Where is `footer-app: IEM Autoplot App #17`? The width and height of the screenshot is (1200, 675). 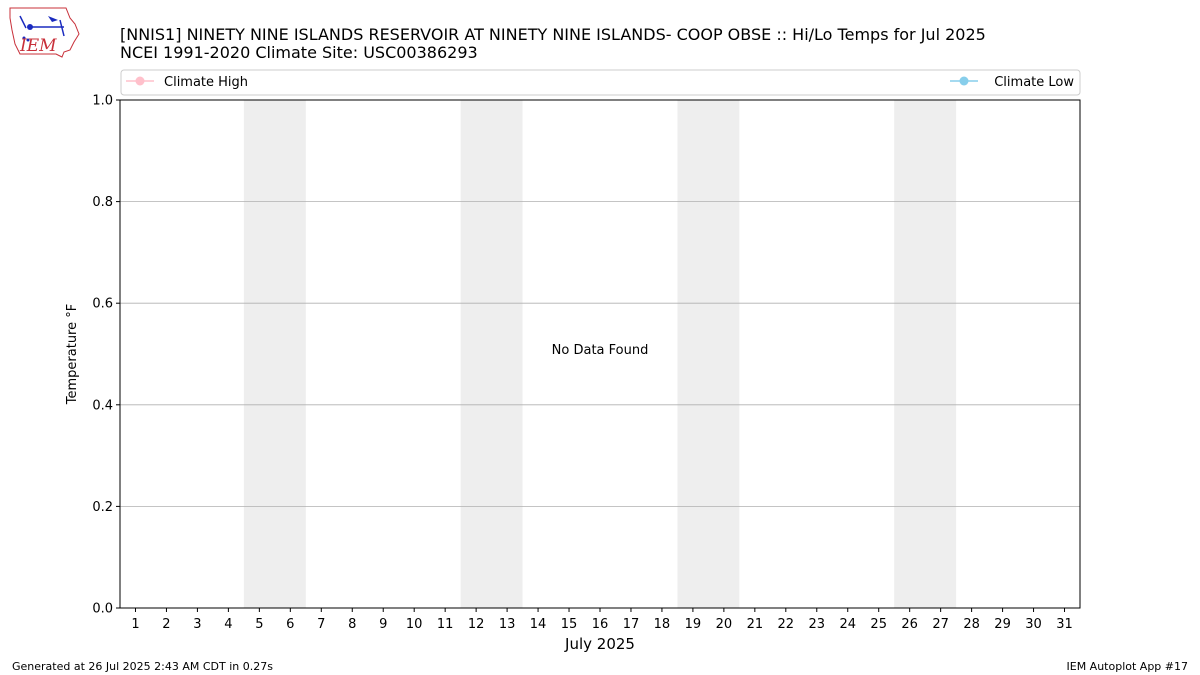
footer-app: IEM Autoplot App #17 is located at coordinates (1128, 666).